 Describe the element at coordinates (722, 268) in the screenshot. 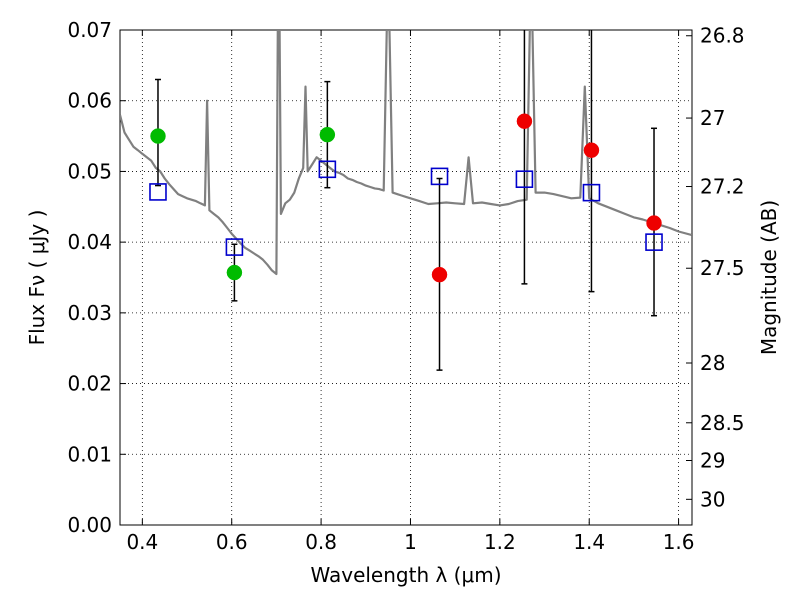

I see `right-tick-label: 27.5` at that location.